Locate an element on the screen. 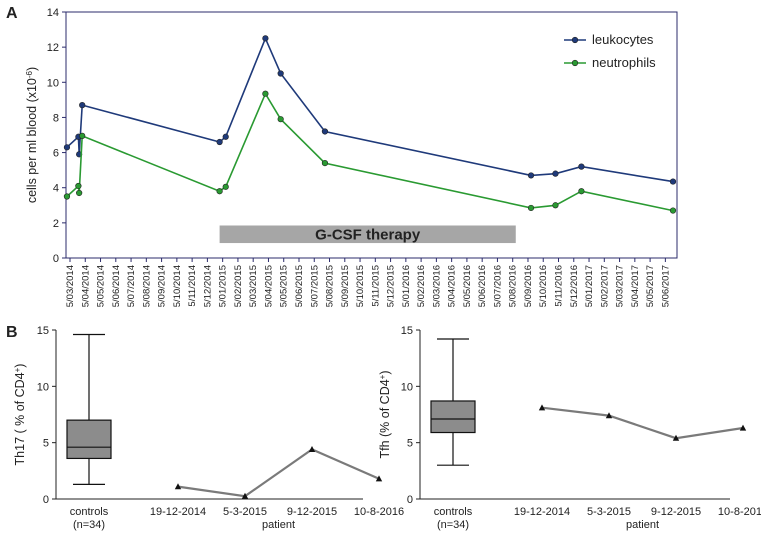 The image size is (761, 540). x-tick-label: 5/07/2016 is located at coordinates (497, 286).